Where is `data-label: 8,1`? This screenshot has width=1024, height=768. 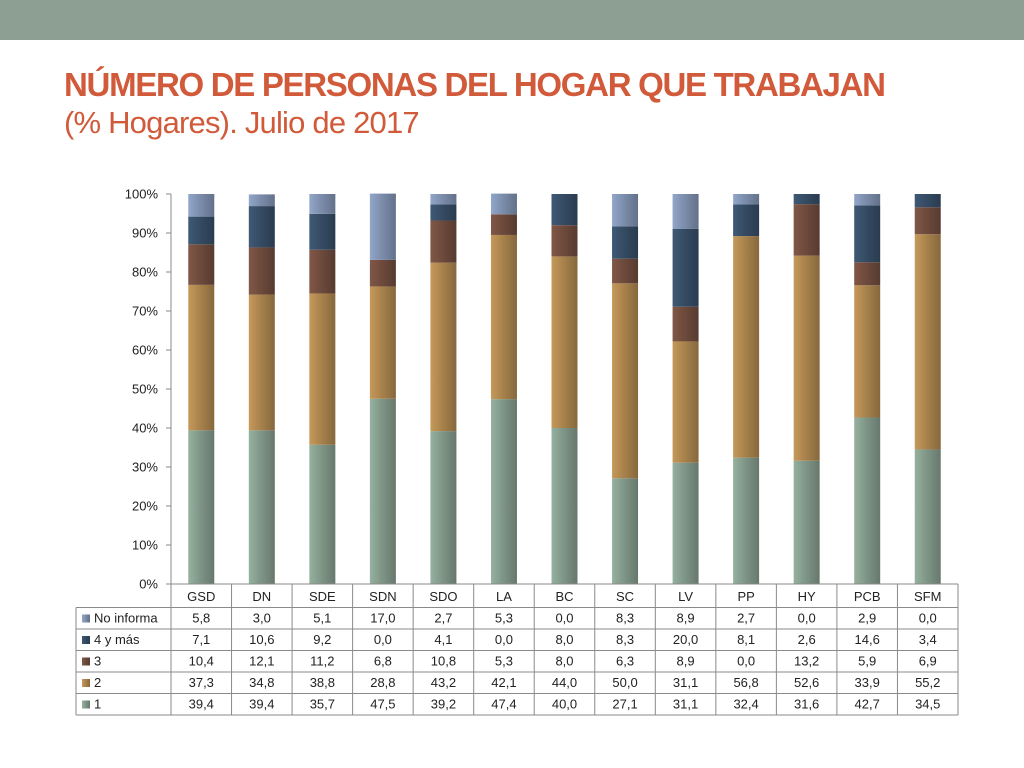
data-label: 8,1 is located at coordinates (746, 639).